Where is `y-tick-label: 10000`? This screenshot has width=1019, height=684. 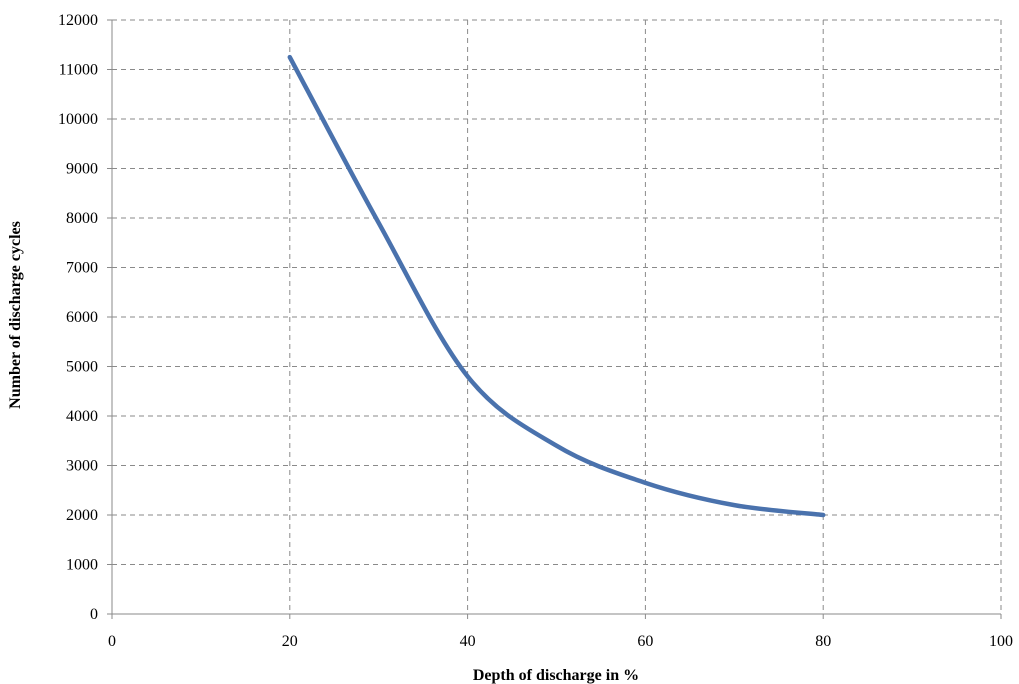
y-tick-label: 10000 is located at coordinates (78, 119).